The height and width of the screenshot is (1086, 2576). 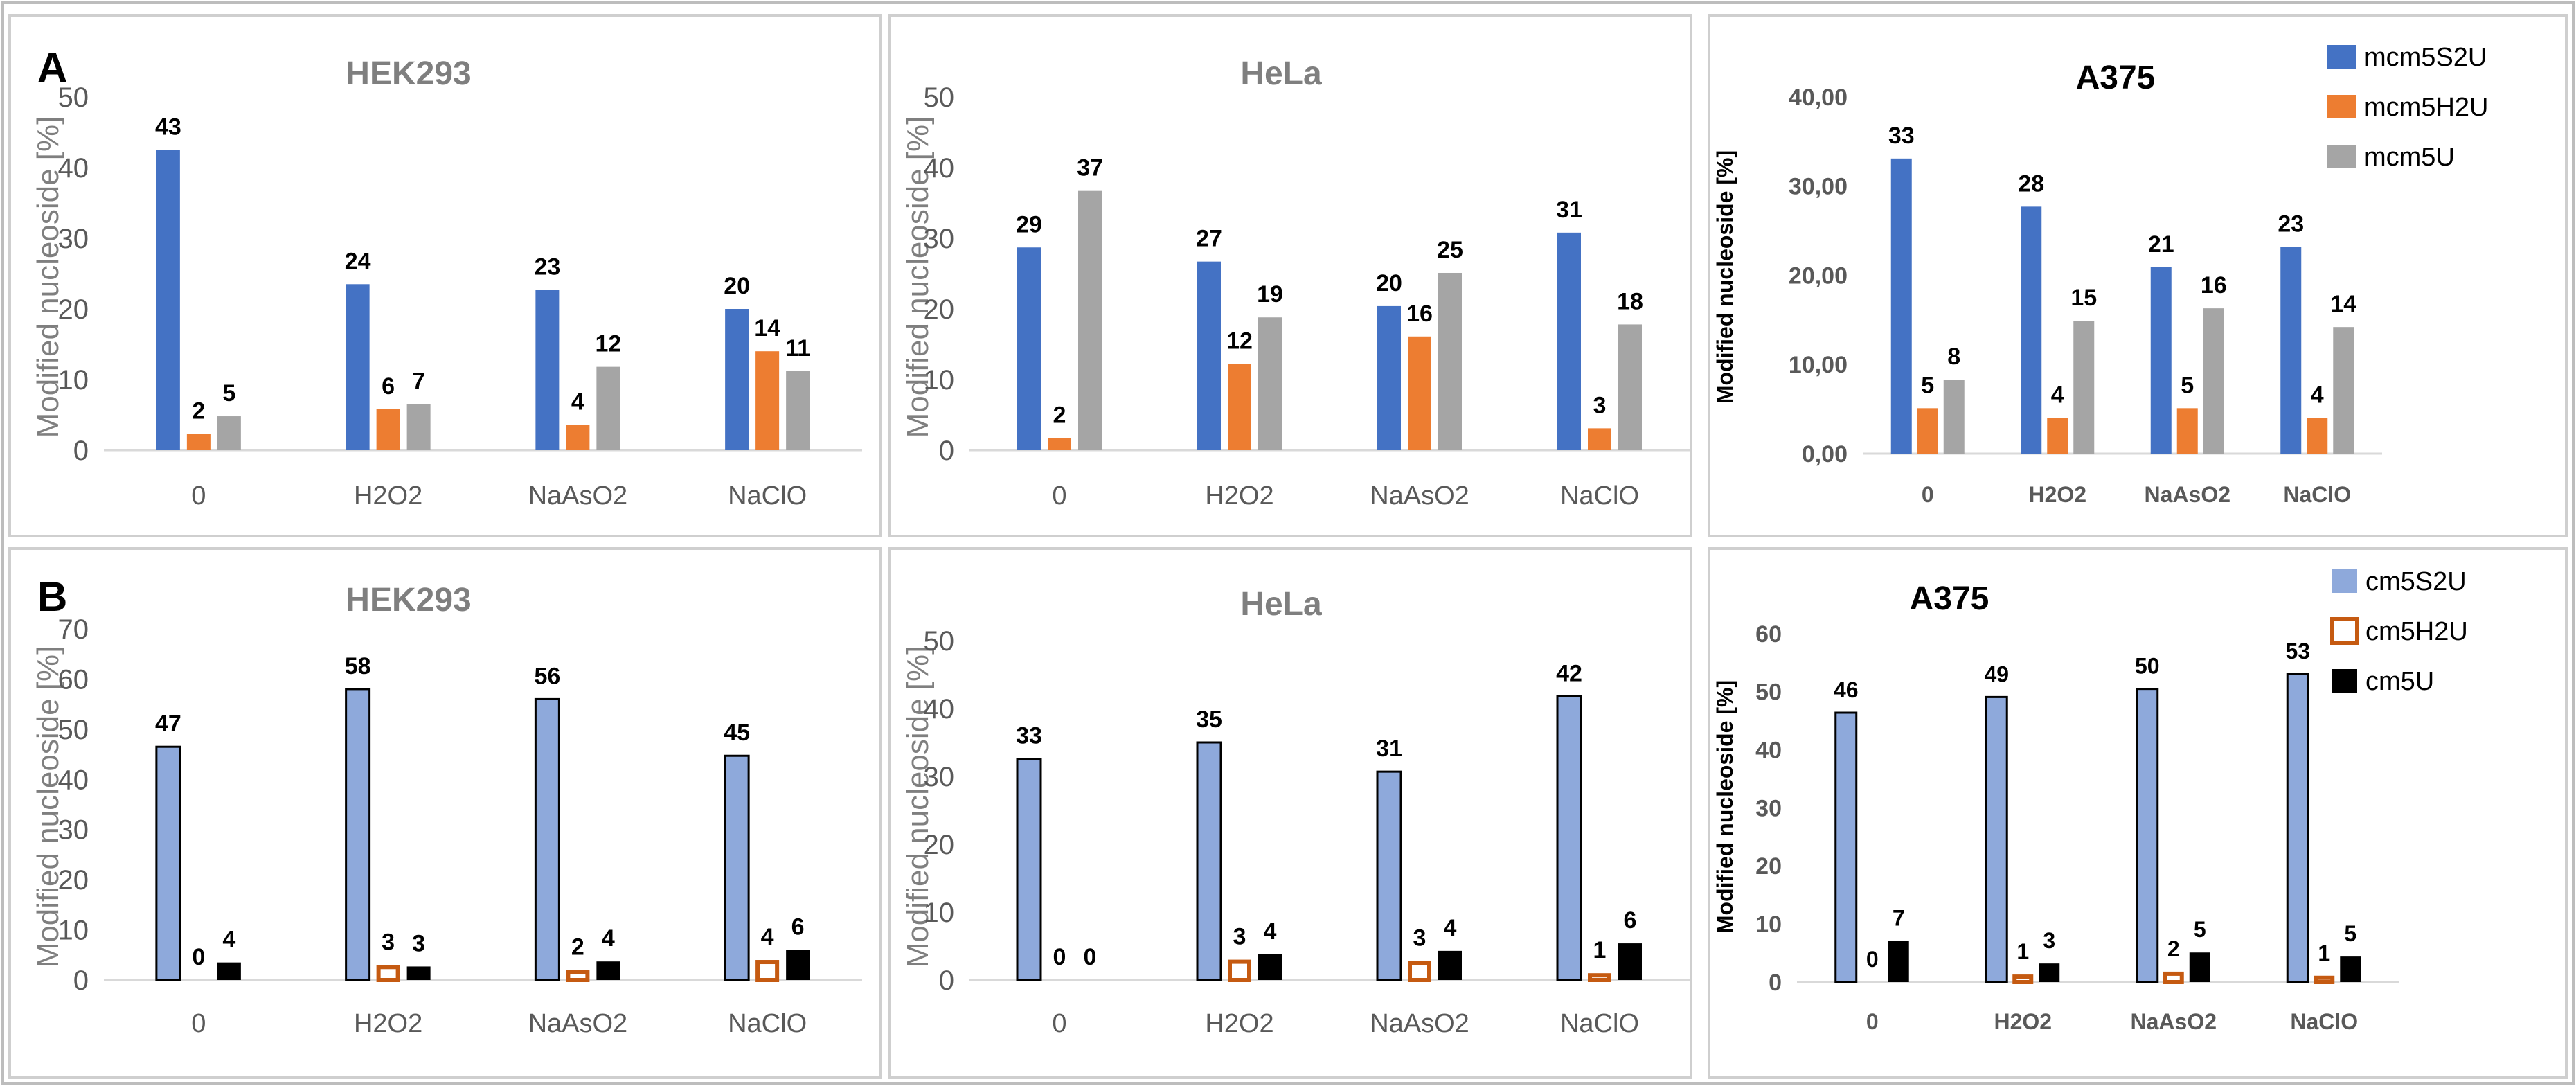 I want to click on bar-cm5s2u-naaso2, so click(x=1389, y=875).